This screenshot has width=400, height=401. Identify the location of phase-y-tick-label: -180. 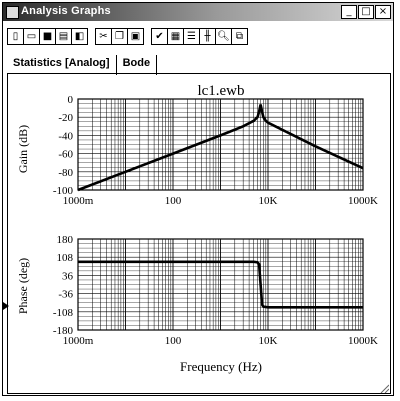
(63, 331).